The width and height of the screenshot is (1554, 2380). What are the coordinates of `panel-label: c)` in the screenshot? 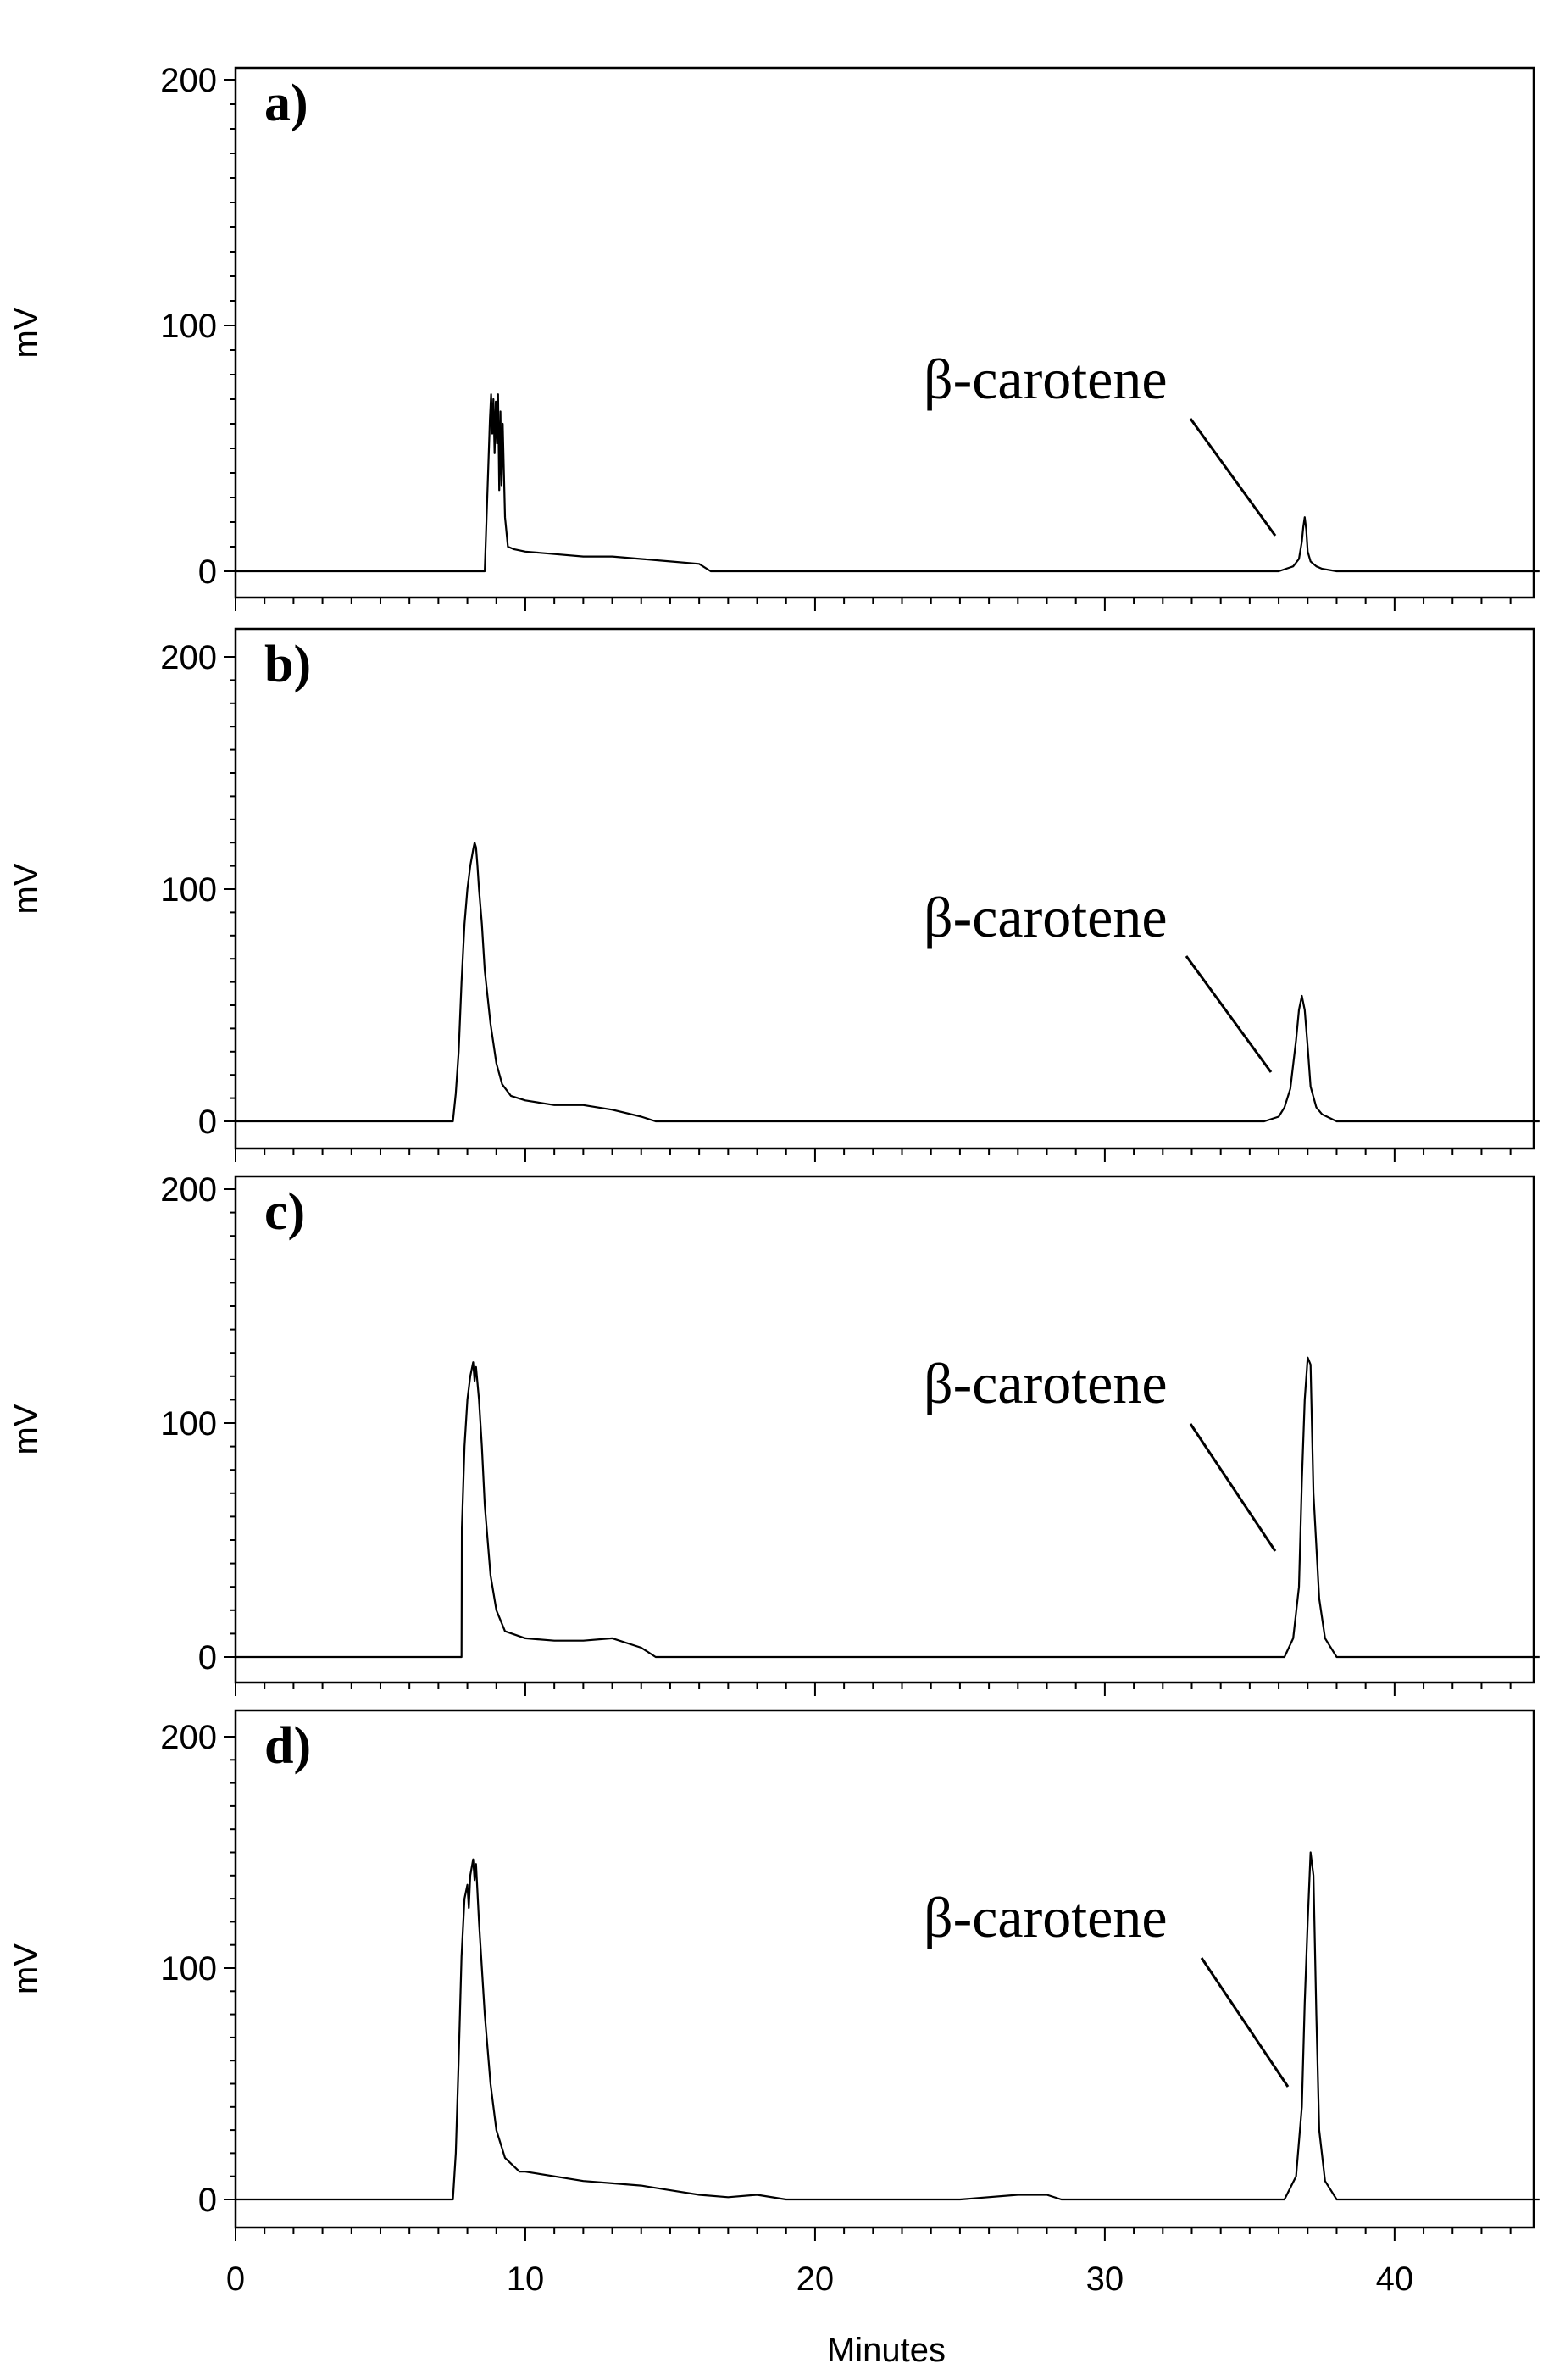 It's located at (284, 1212).